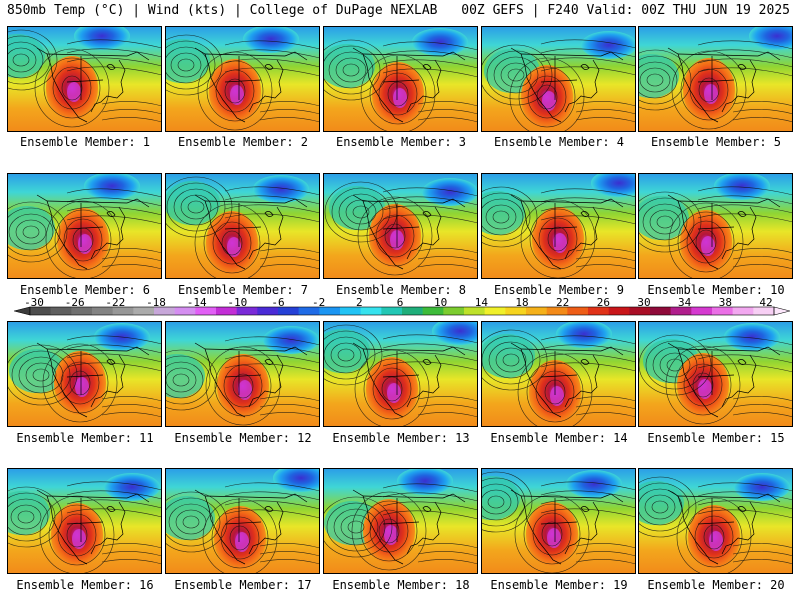  I want to click on temperature-colorbar, so click(402, 311).